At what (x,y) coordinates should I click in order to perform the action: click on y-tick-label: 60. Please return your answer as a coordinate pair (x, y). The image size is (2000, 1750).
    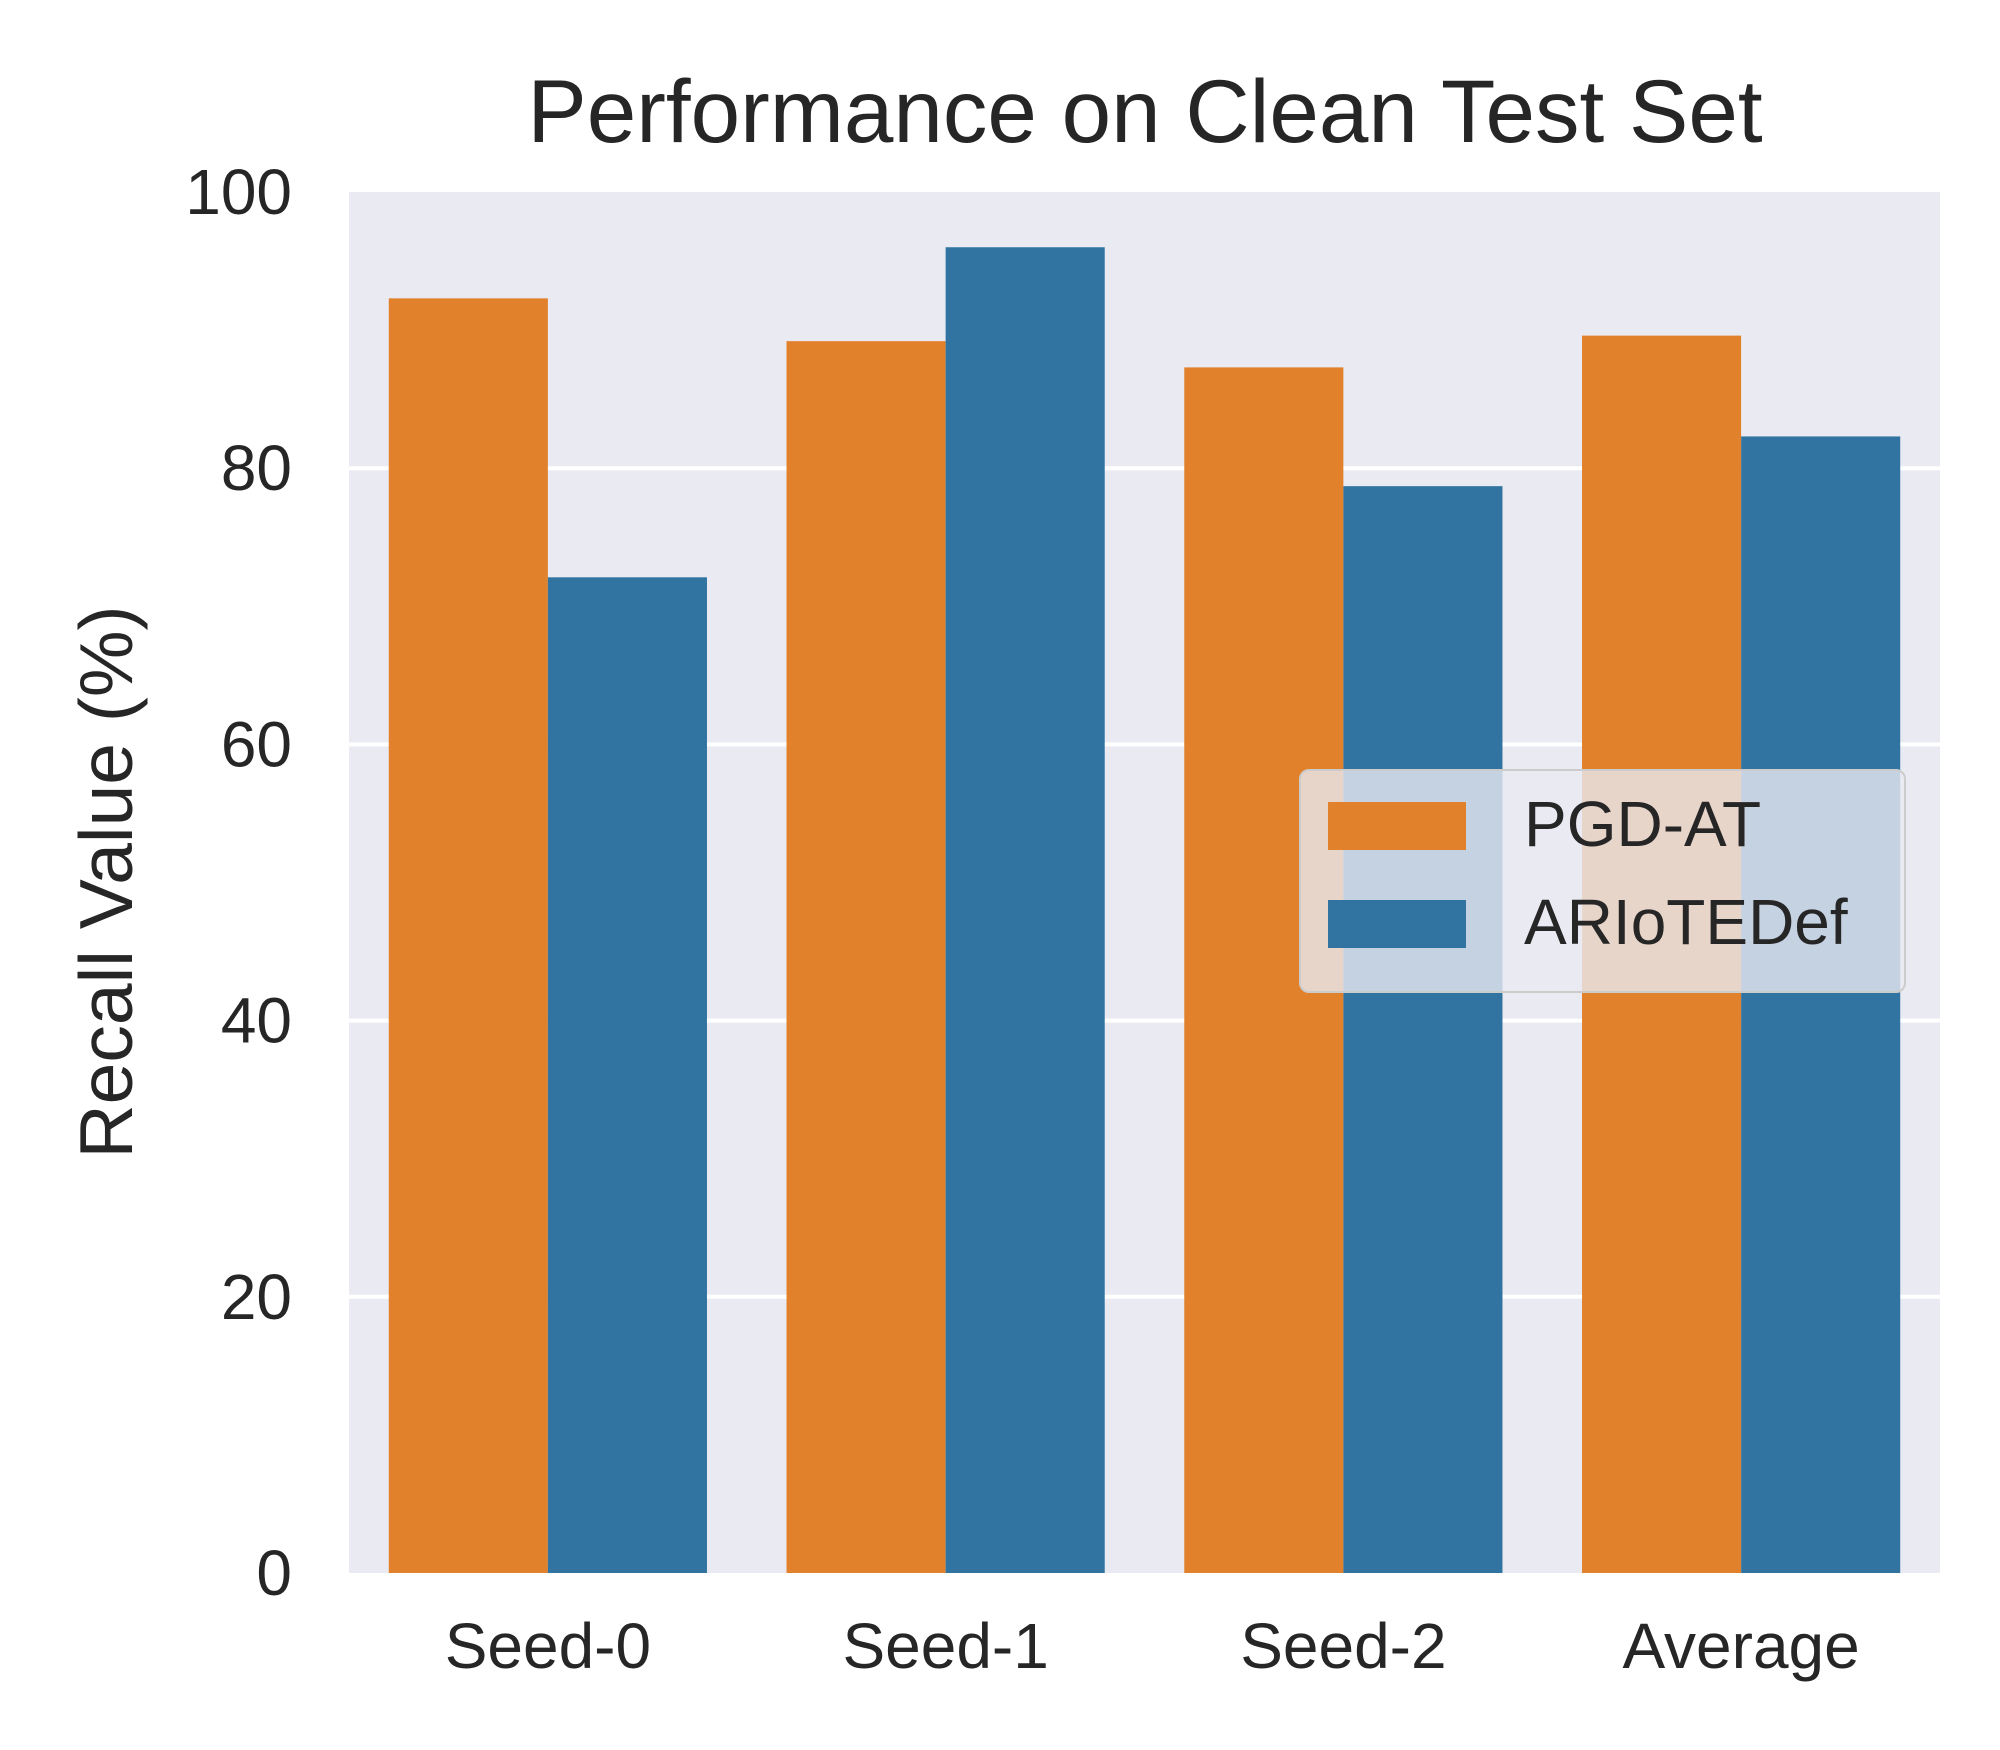
    Looking at the image, I should click on (256, 744).